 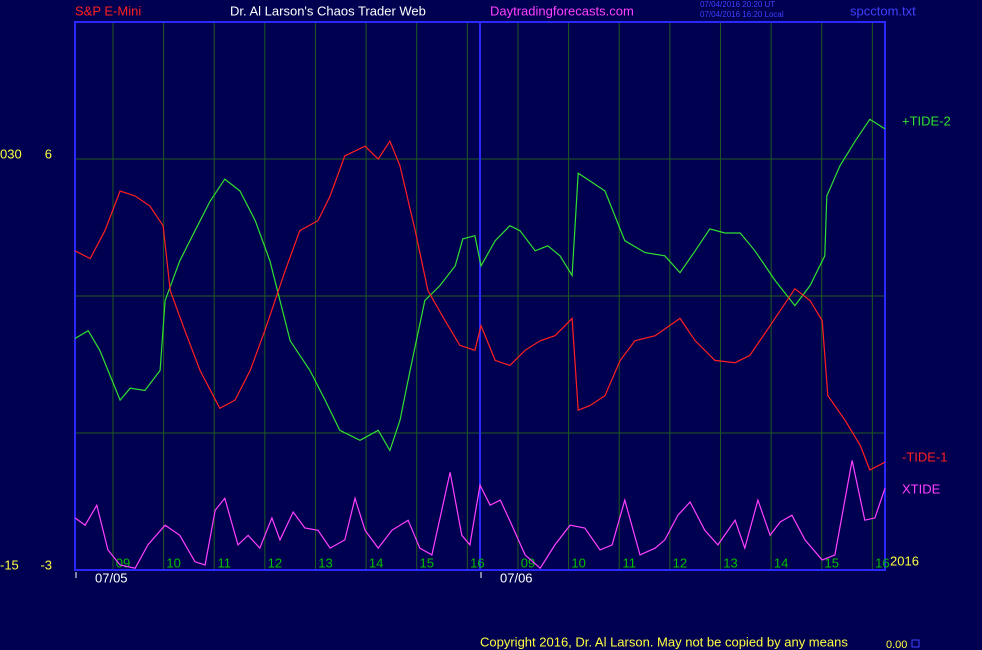 I want to click on y-tick-label: 6, so click(x=48, y=153).